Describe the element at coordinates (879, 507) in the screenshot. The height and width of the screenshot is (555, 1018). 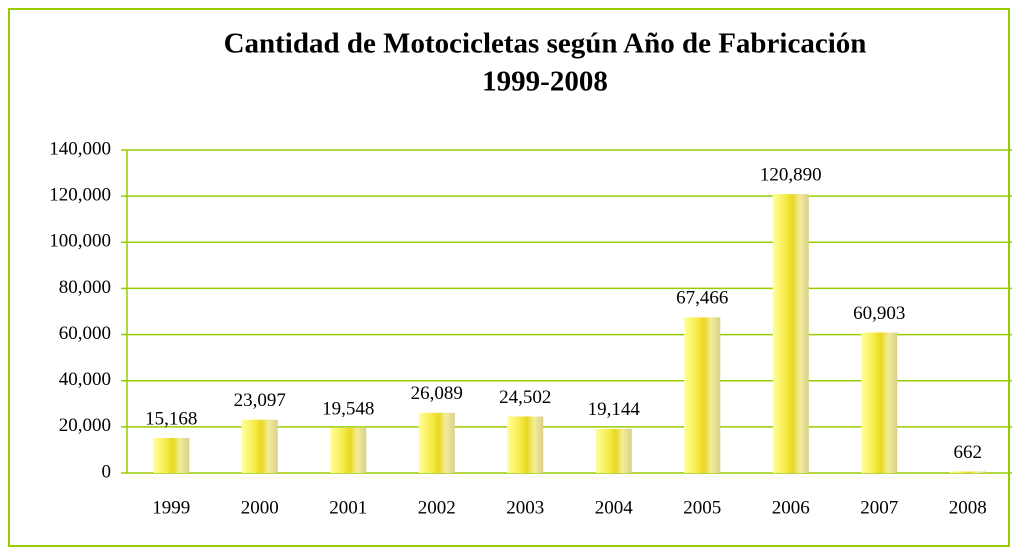
I see `x-tick-label: 2007` at that location.